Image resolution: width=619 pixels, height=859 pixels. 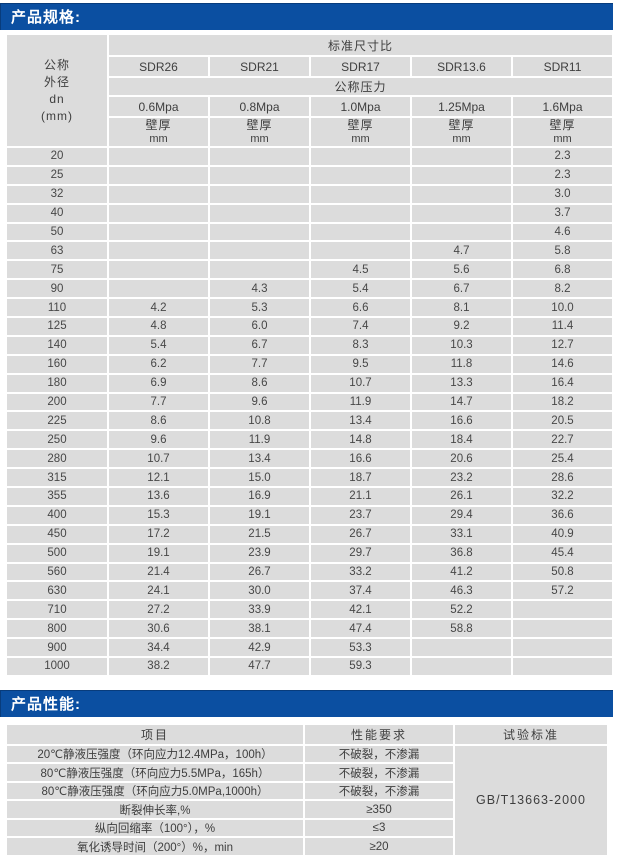 What do you see at coordinates (309, 345) in the screenshot?
I see `table-row: 140 5.4 6.7 8.3 10.3 12.7` at bounding box center [309, 345].